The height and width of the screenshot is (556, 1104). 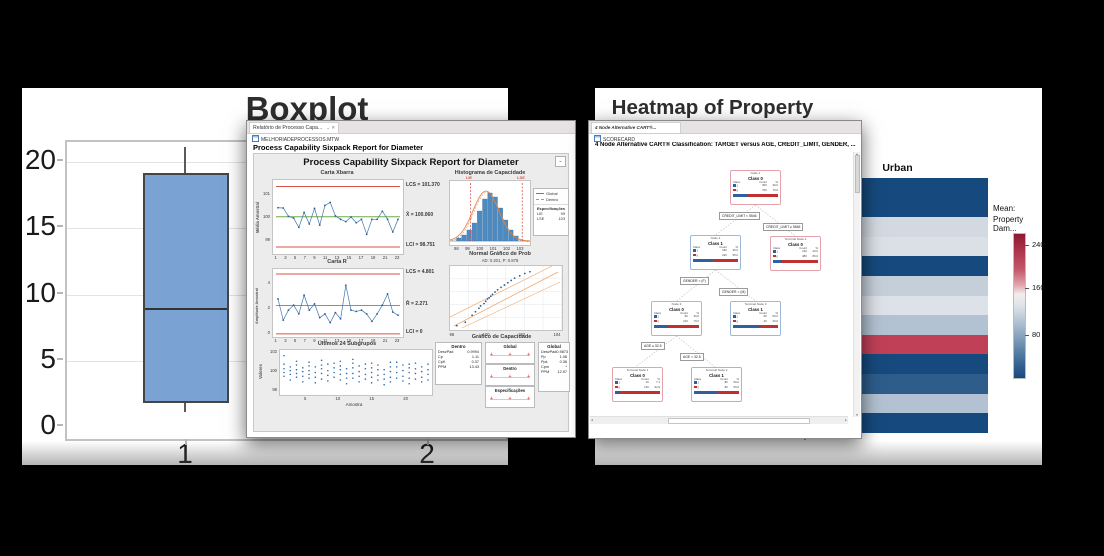 I want to click on lastsub-ytick-labels: 102 100 98, so click(x=272, y=370).